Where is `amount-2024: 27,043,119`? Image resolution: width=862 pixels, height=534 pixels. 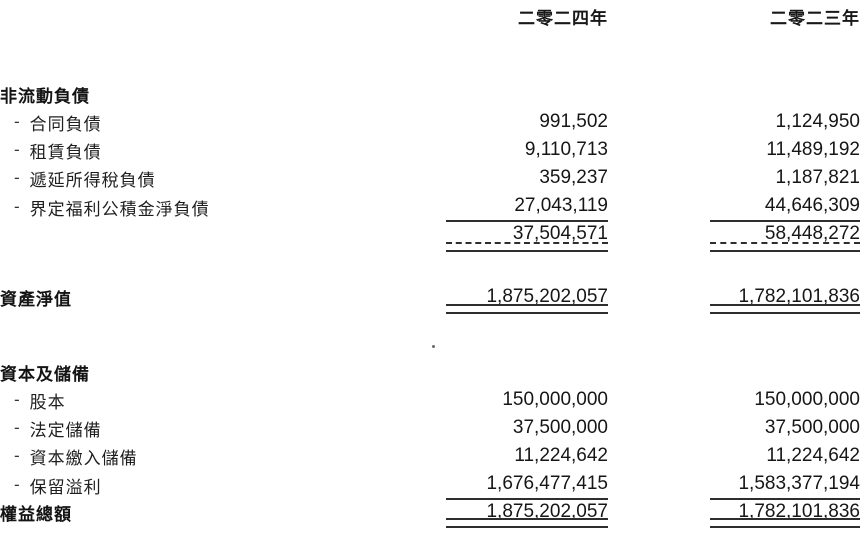 amount-2024: 27,043,119 is located at coordinates (527, 207).